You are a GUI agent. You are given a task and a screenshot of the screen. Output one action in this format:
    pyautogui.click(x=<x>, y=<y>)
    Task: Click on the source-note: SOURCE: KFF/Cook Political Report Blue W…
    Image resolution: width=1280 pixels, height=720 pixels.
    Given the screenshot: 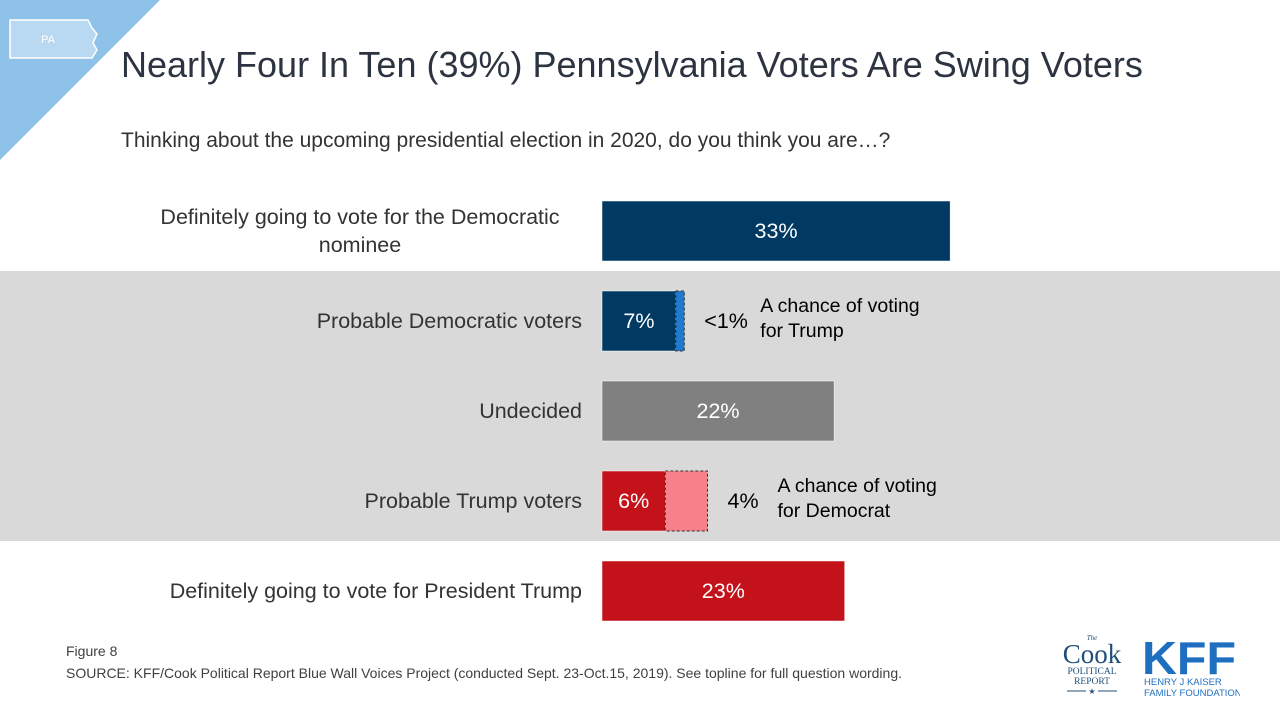 What is the action you would take?
    pyautogui.click(x=484, y=673)
    